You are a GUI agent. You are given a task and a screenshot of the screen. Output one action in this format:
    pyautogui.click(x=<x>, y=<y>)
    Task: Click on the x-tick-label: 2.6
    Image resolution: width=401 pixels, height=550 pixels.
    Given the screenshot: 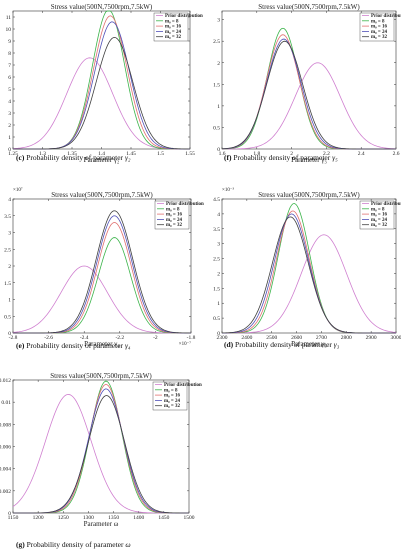 What is the action you would take?
    pyautogui.click(x=396, y=154)
    